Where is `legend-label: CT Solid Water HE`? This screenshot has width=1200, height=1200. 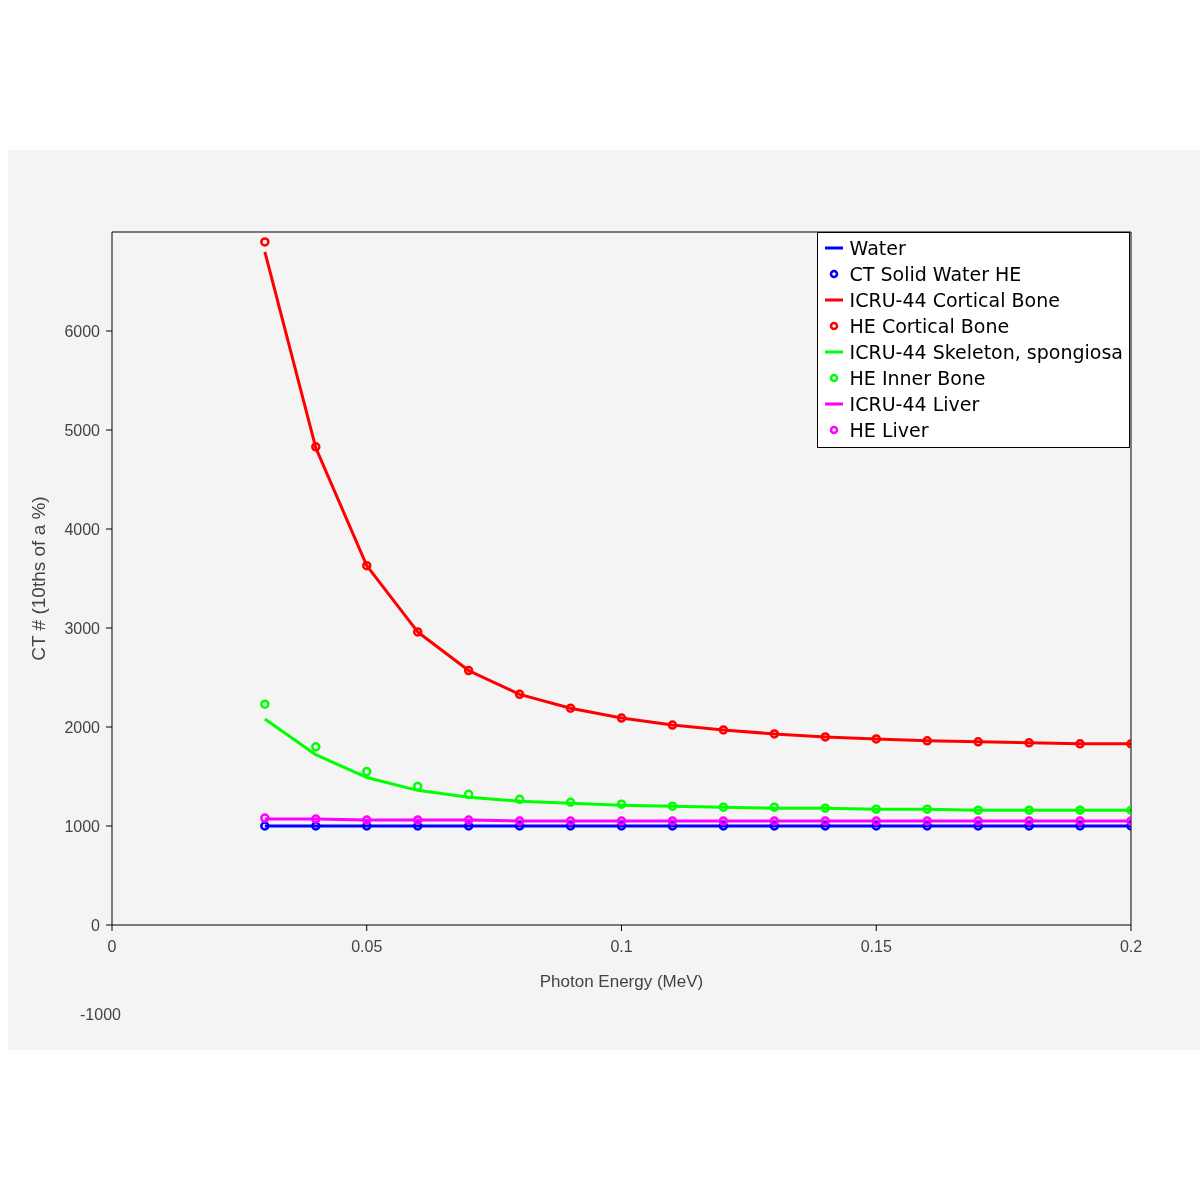 legend-label: CT Solid Water HE is located at coordinates (935, 274).